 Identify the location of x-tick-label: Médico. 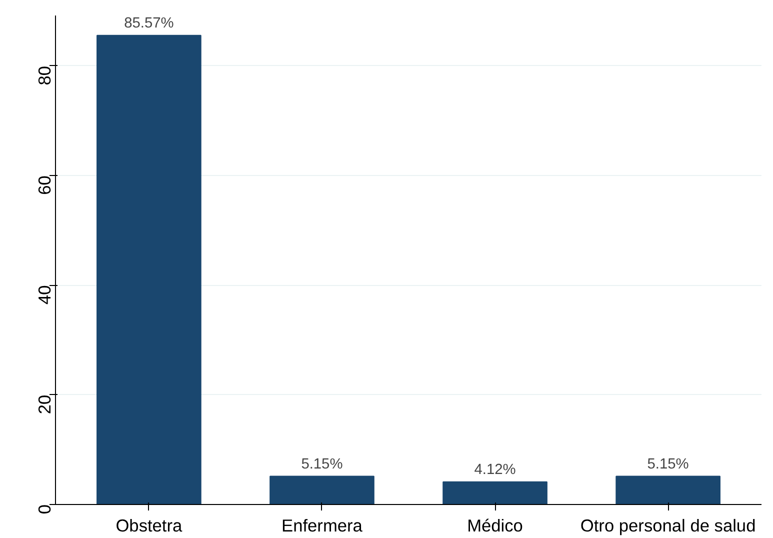
(495, 526).